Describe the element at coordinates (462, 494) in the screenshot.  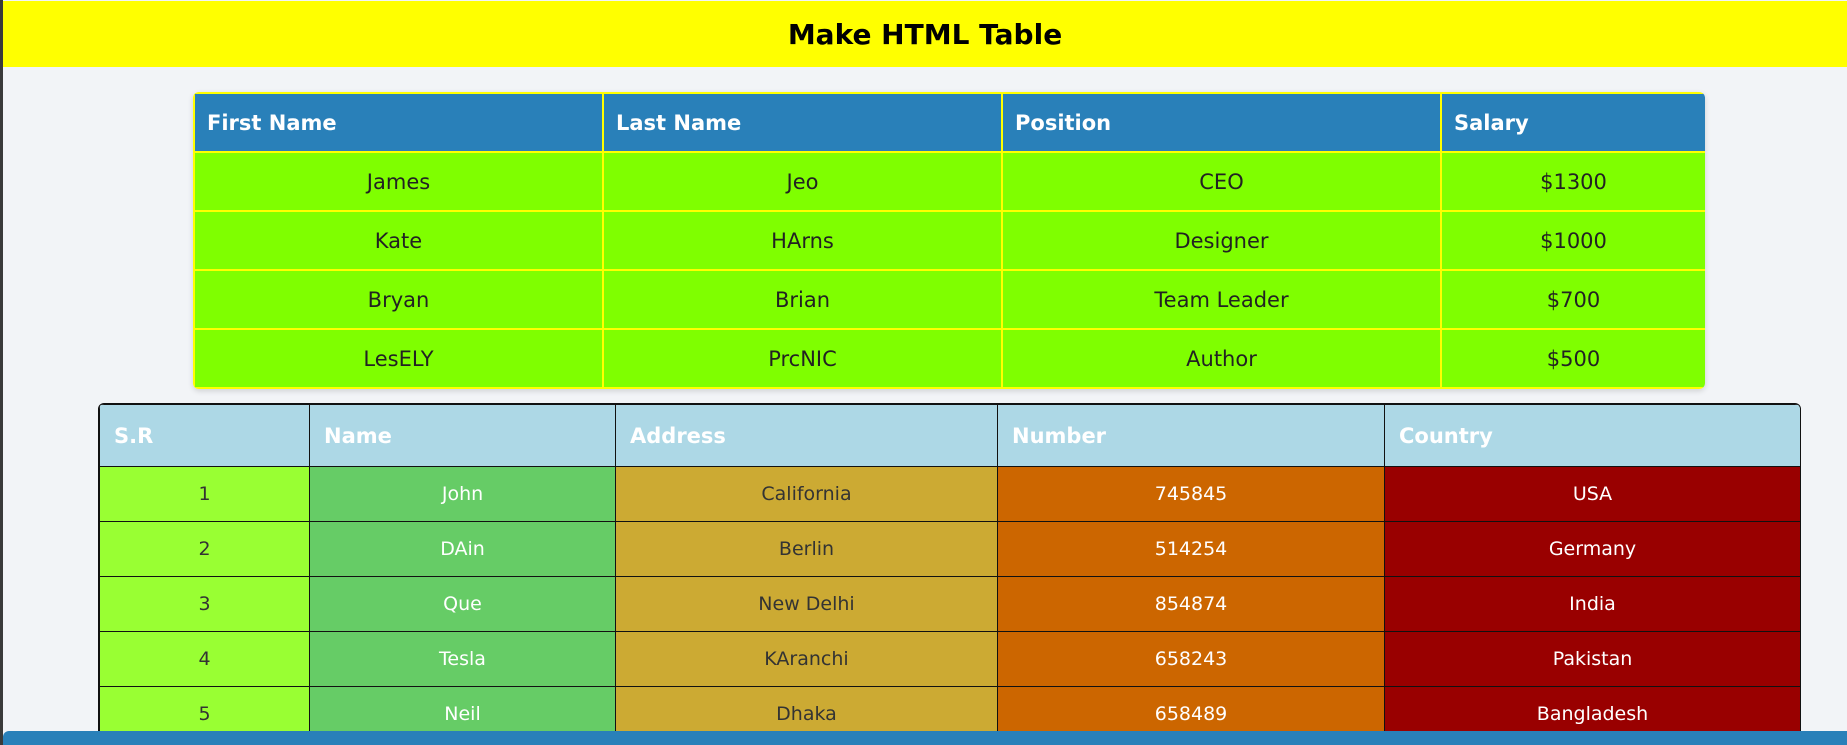
I see `name-cell: John` at that location.